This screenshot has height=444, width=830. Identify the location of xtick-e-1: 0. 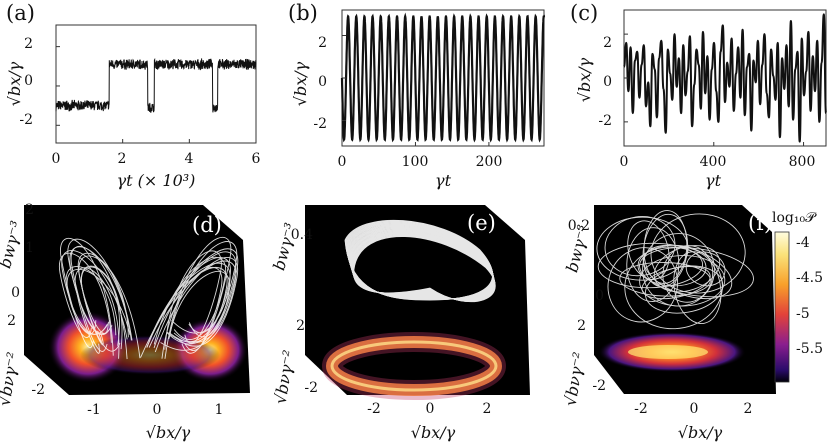
(430, 409).